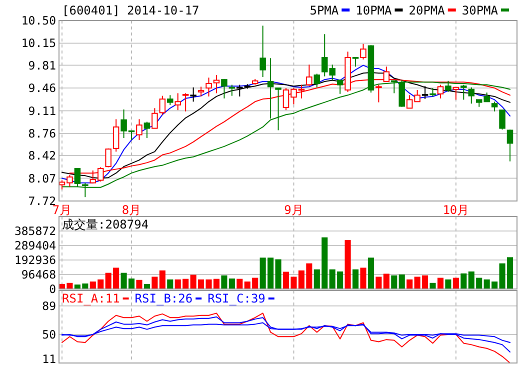 The image size is (520, 365). Describe the element at coordinates (49, 305) in the screenshot. I see `y-tick-label: 89` at that location.